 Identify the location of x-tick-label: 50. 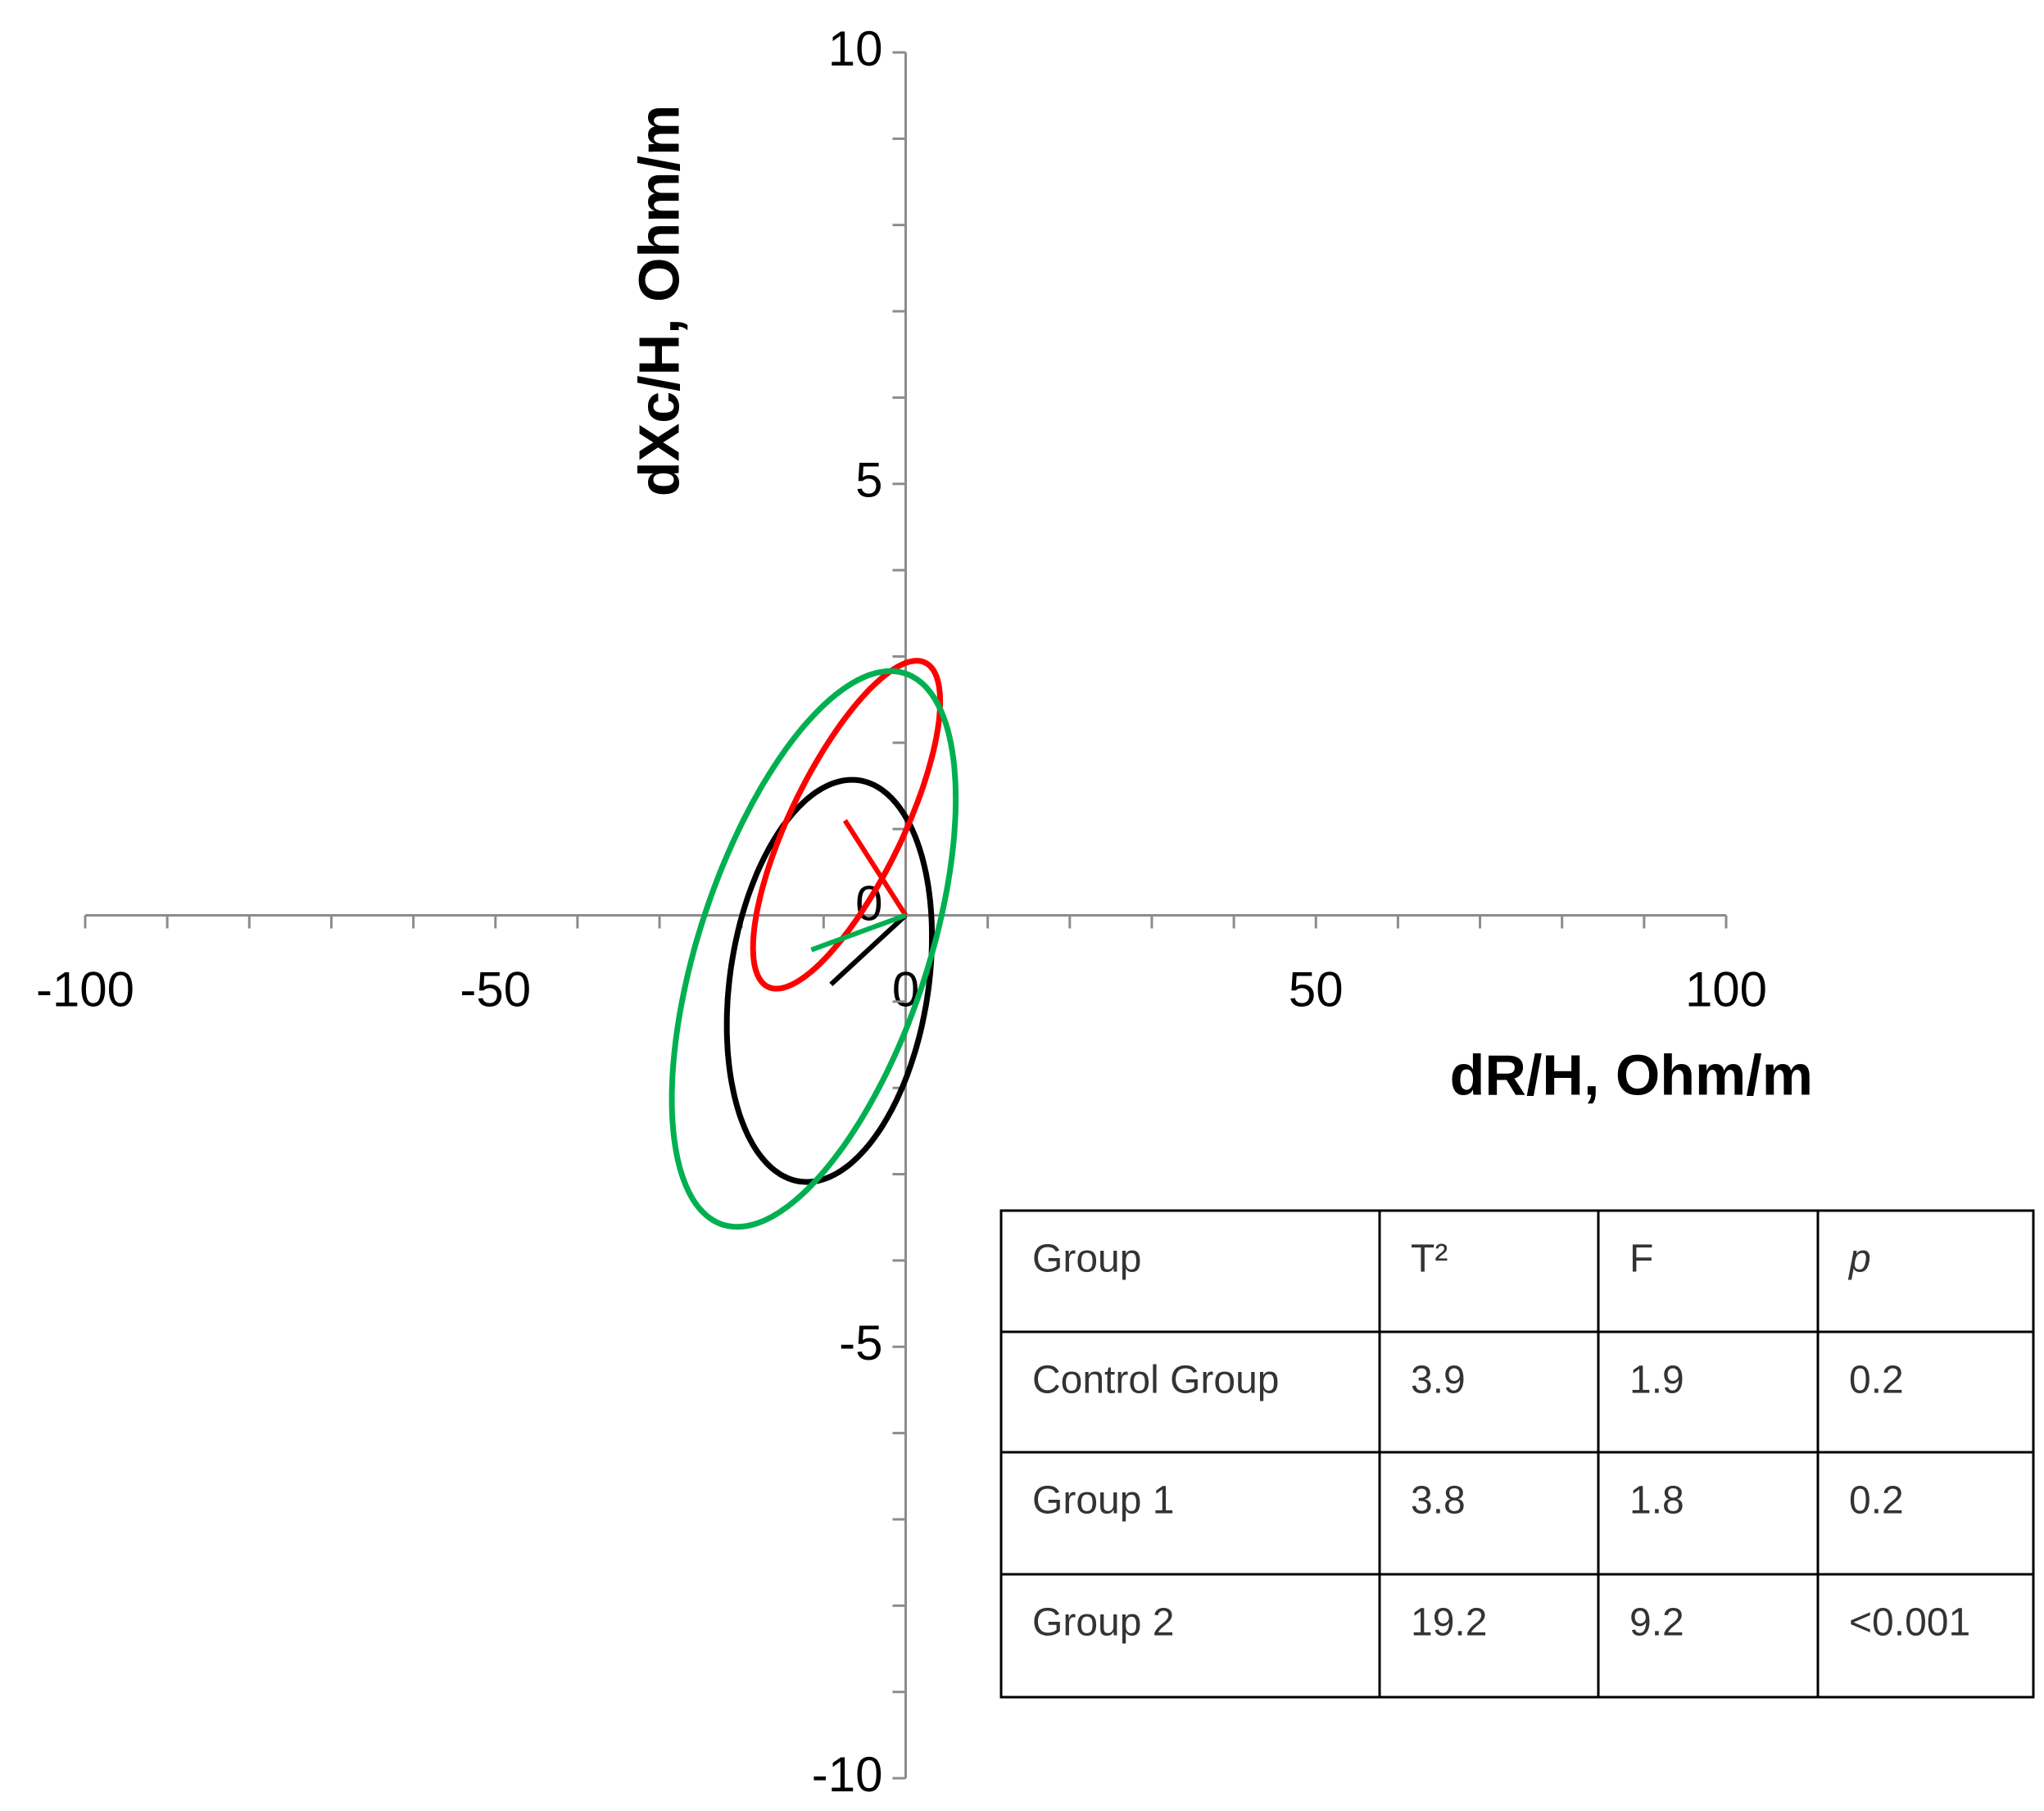
(1316, 989).